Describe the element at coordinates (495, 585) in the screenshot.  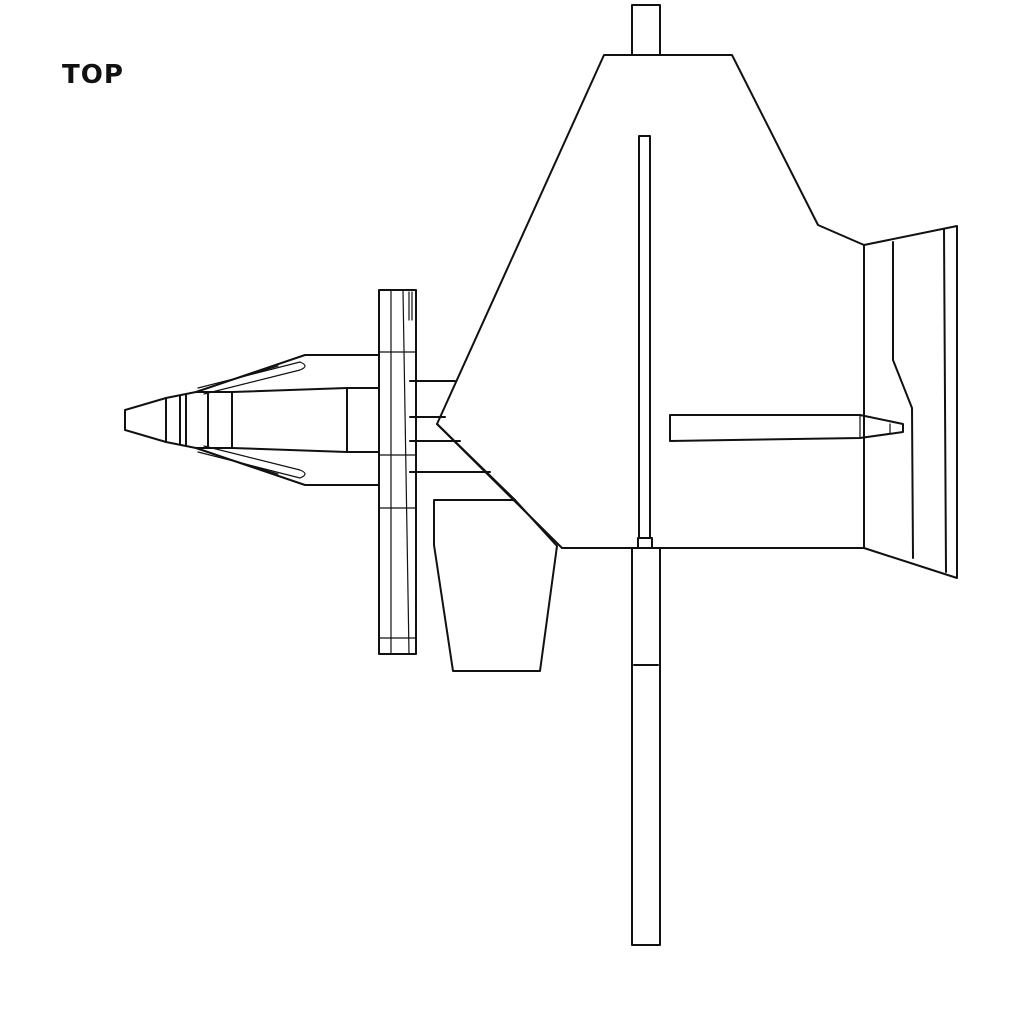
I see `lower-pod` at that location.